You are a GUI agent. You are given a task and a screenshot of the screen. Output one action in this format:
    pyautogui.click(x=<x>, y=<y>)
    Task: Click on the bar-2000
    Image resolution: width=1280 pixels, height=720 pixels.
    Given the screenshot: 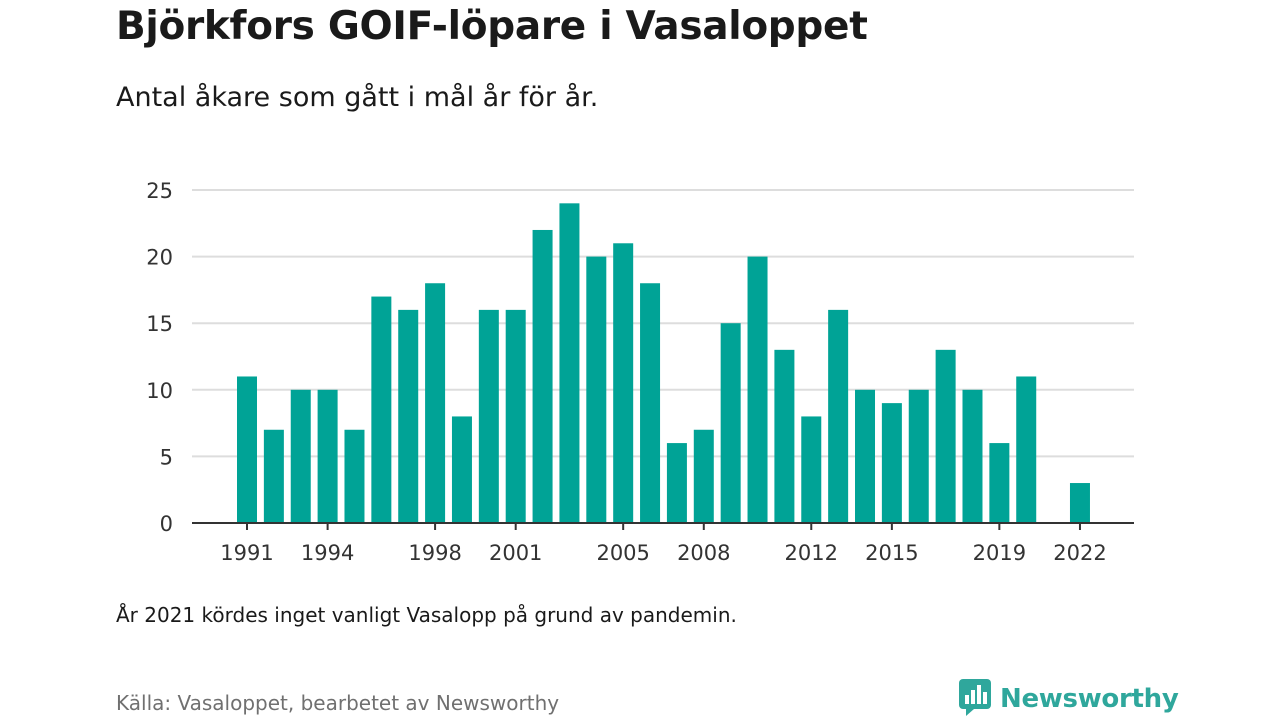 What is the action you would take?
    pyautogui.click(x=488, y=416)
    